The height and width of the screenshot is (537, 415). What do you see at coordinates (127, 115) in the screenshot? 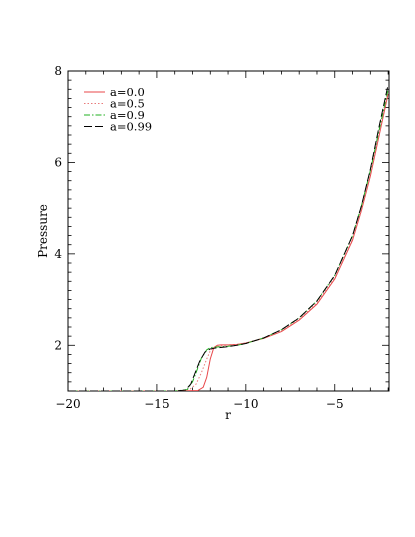
I see `legend-label-2: a=0.9` at bounding box center [127, 115].